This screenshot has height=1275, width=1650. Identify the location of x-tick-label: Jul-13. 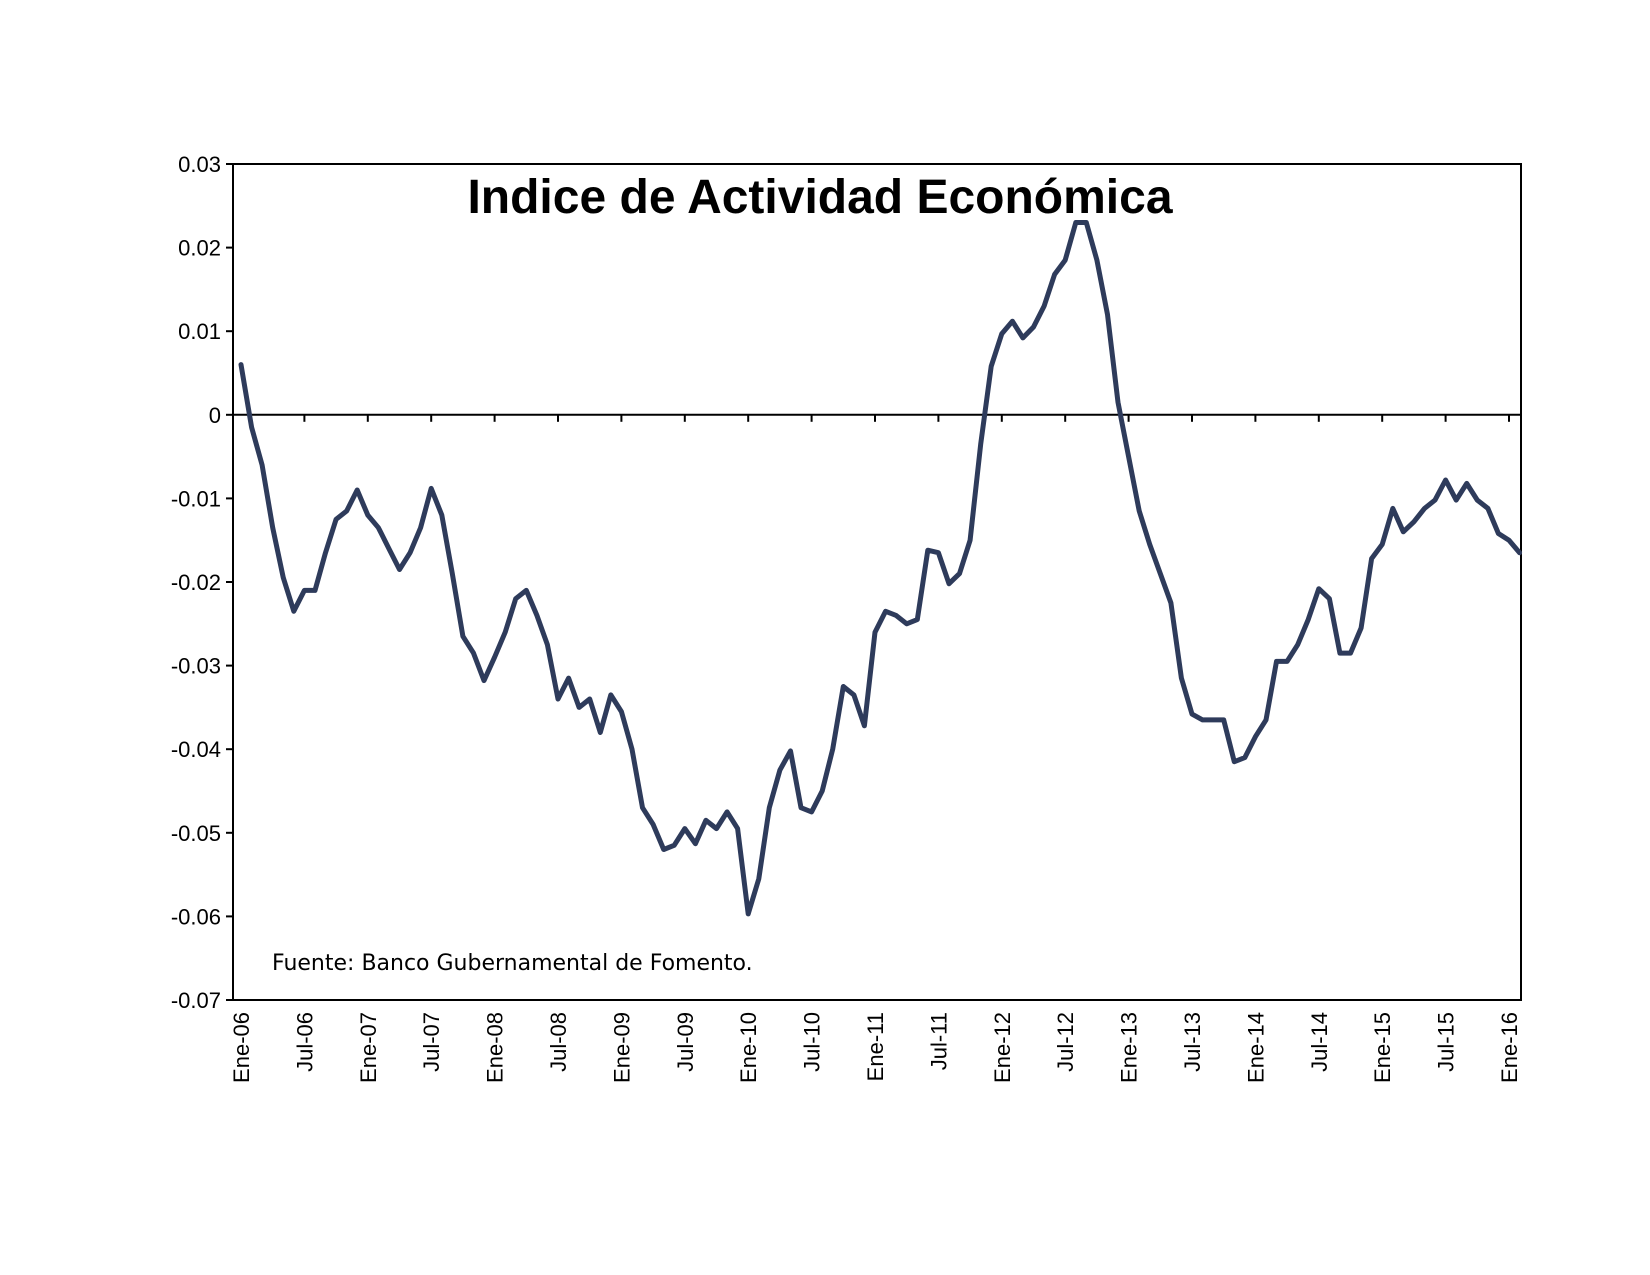
(1192, 1042).